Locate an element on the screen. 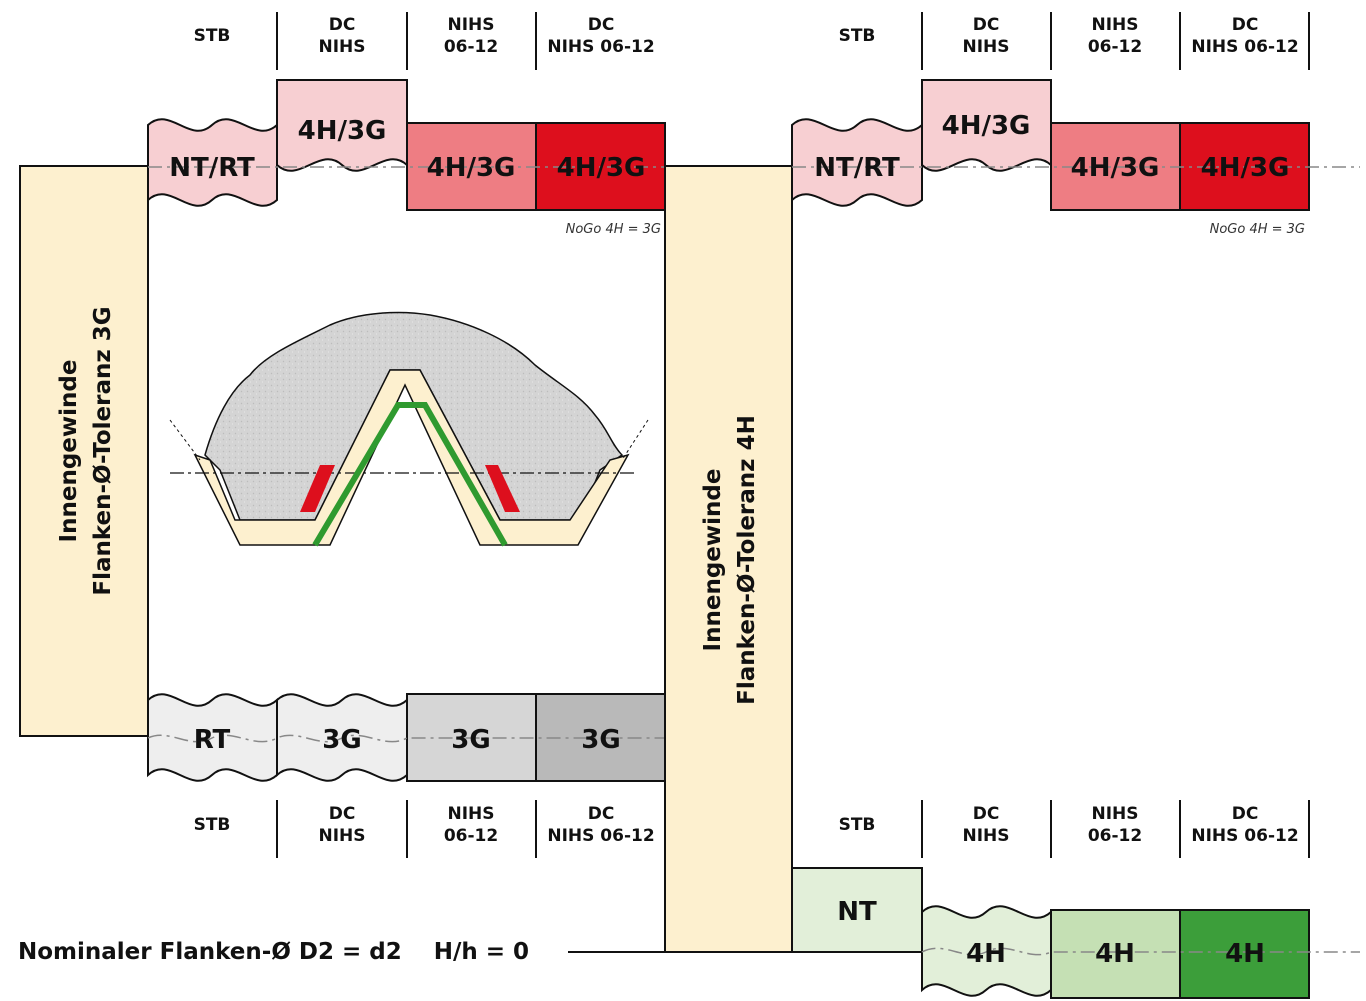  box-nihs-bottom is located at coordinates (1115, 954).